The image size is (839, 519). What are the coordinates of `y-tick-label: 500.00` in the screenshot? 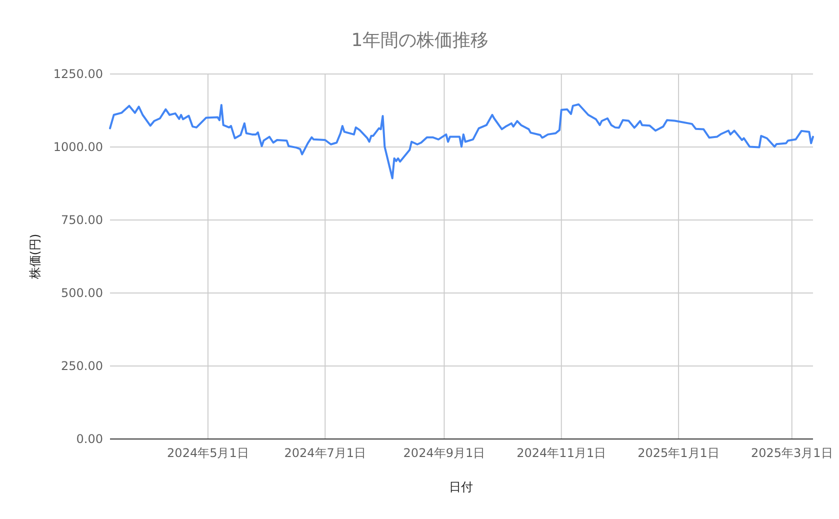 It's located at (82, 293).